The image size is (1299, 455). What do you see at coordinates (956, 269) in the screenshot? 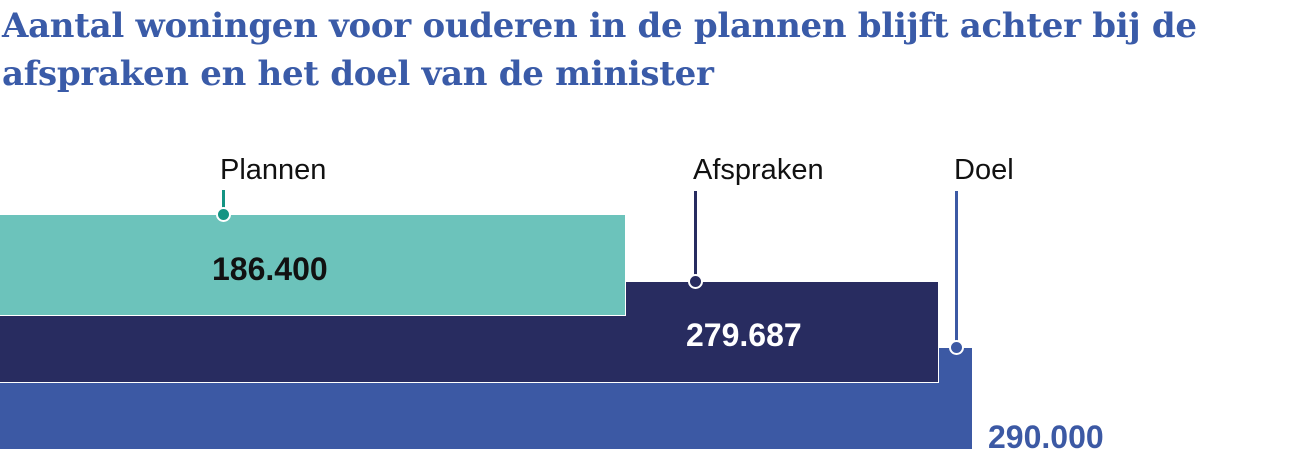
I see `leader-line-doel` at bounding box center [956, 269].